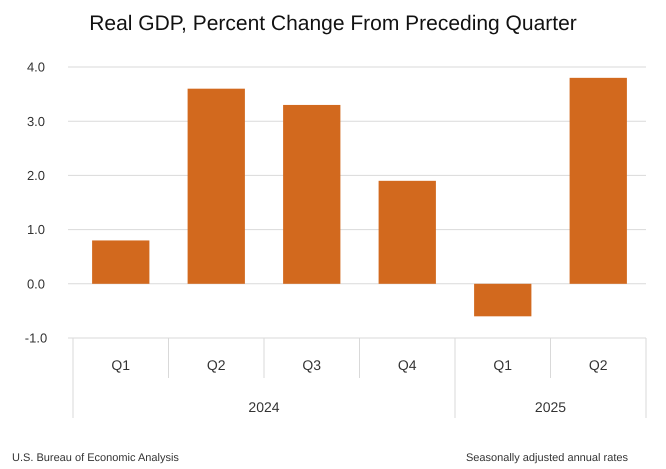 This screenshot has height=469, width=666. Describe the element at coordinates (36, 230) in the screenshot. I see `y-tick-label: 1.0` at that location.